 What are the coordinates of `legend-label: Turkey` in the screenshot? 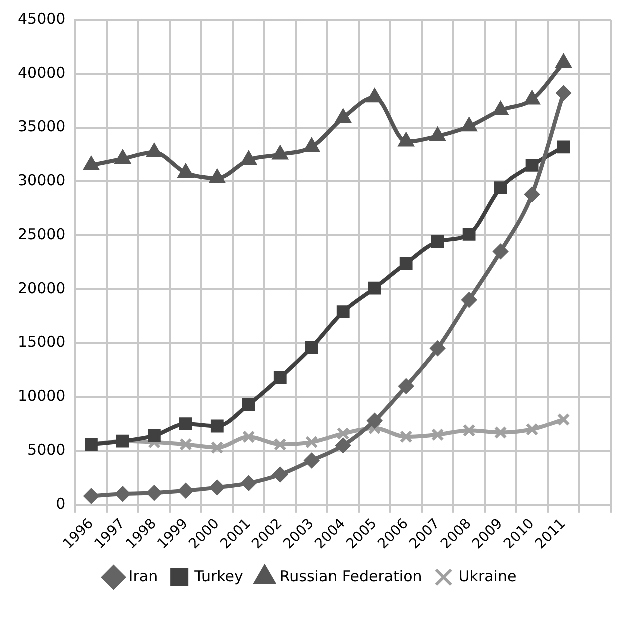 It's located at (219, 576).